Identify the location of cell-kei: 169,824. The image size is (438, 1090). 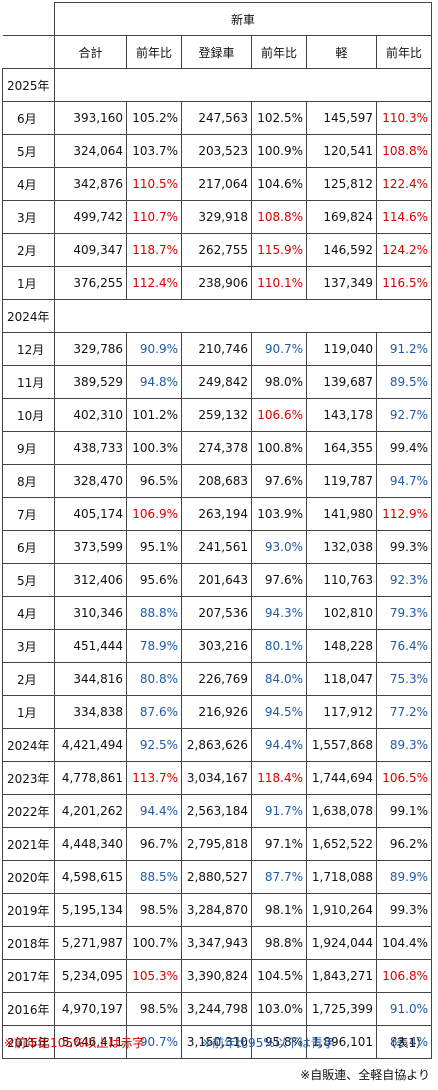
(341, 217).